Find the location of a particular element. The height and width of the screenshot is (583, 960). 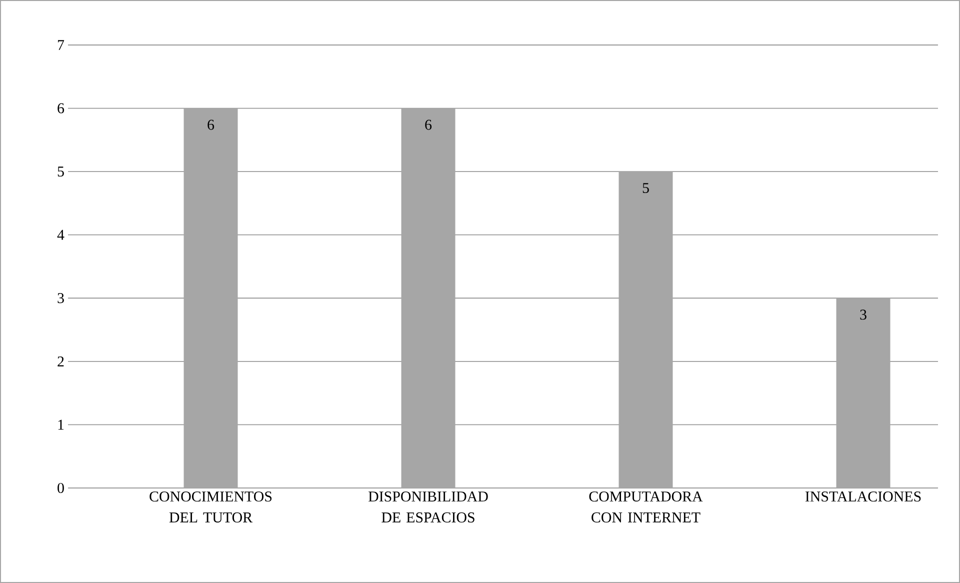

y-tick-label: 3 is located at coordinates (61, 298).